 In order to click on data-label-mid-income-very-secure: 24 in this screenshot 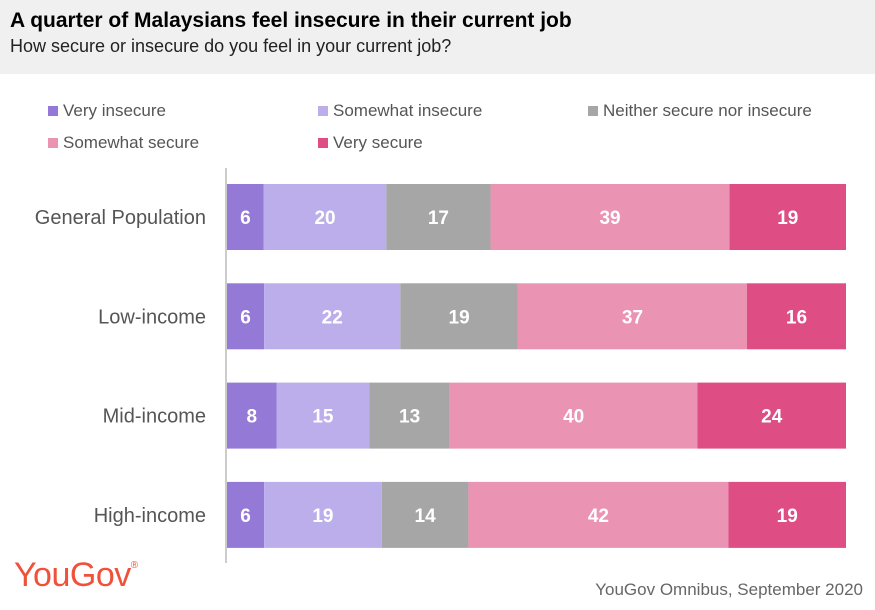, I will do `click(772, 417)`.